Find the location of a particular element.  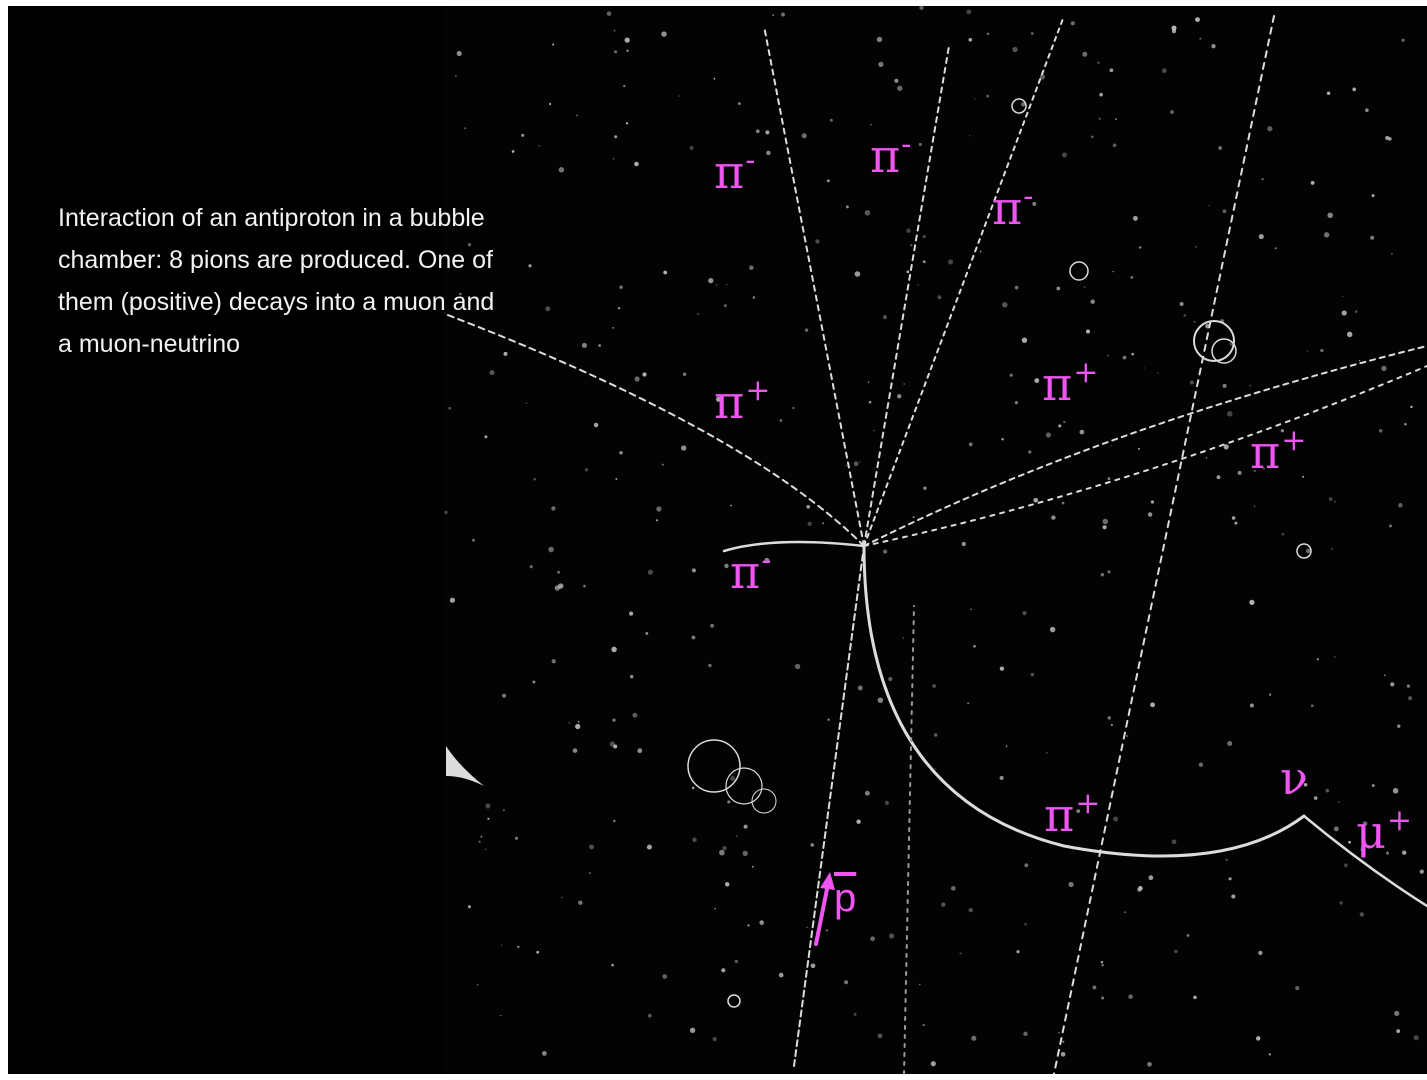

label-pion-minus-4: π- is located at coordinates (751, 571).